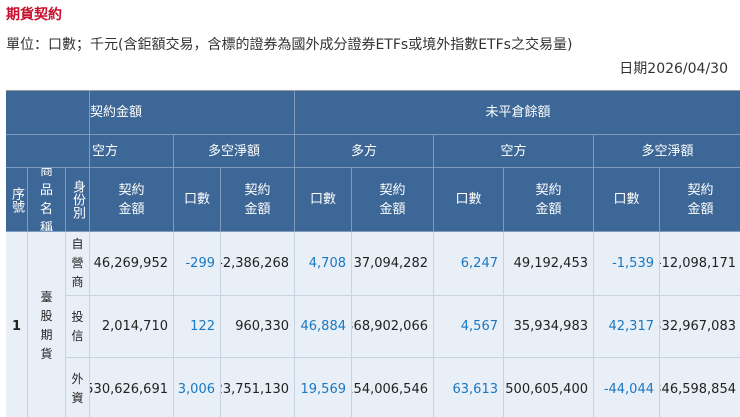  I want to click on product-name: 臺股期貨, so click(47, 324).